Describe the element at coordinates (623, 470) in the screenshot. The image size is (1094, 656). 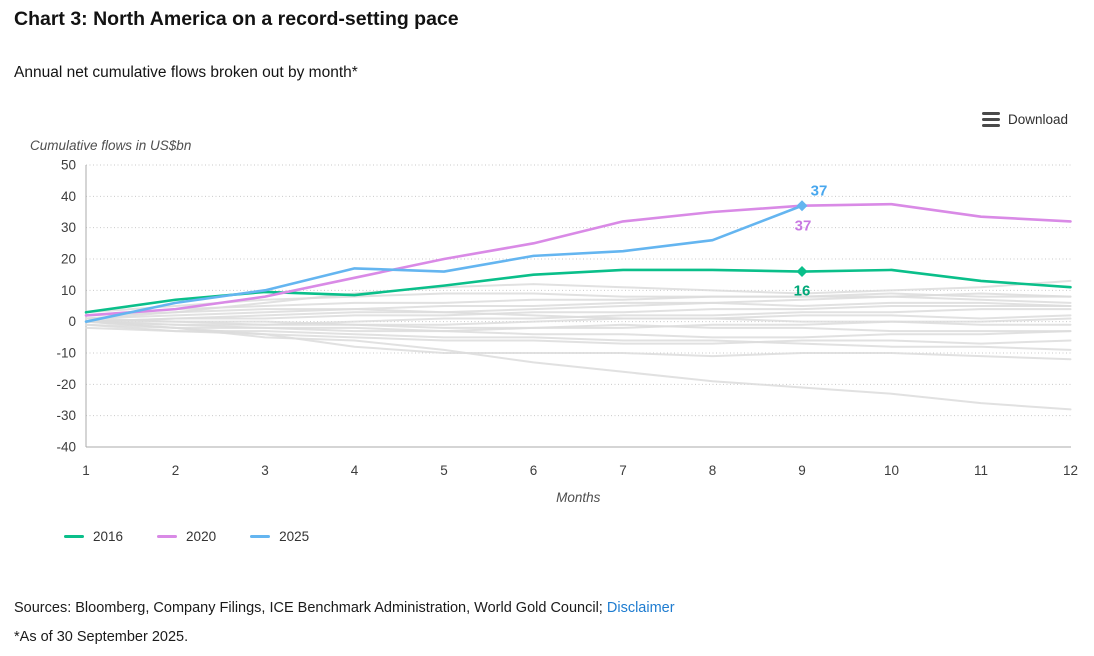
I see `x-axis-tick-label: 7` at that location.